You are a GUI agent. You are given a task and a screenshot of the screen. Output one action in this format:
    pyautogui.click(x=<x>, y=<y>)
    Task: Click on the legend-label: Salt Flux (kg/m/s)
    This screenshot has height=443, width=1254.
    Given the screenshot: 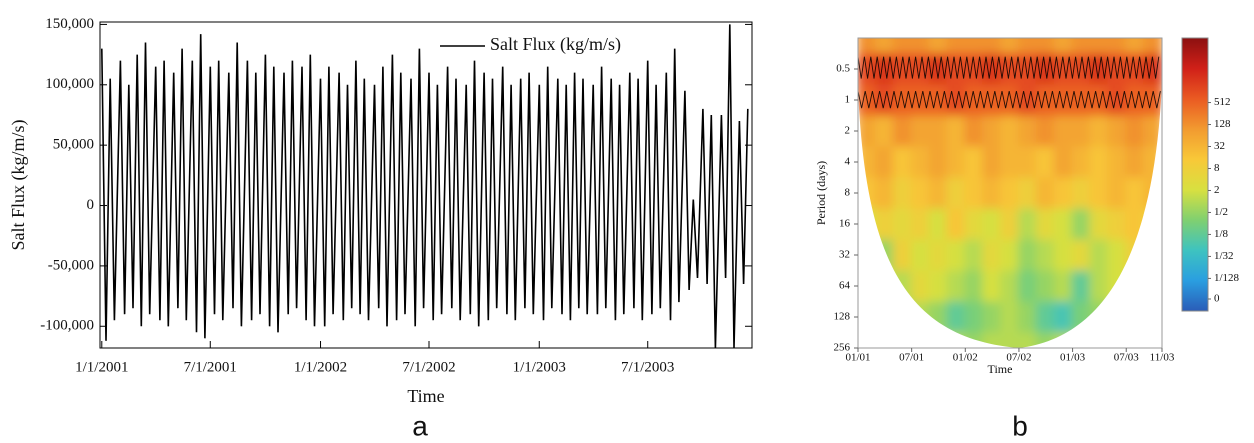 What is the action you would take?
    pyautogui.click(x=555, y=44)
    